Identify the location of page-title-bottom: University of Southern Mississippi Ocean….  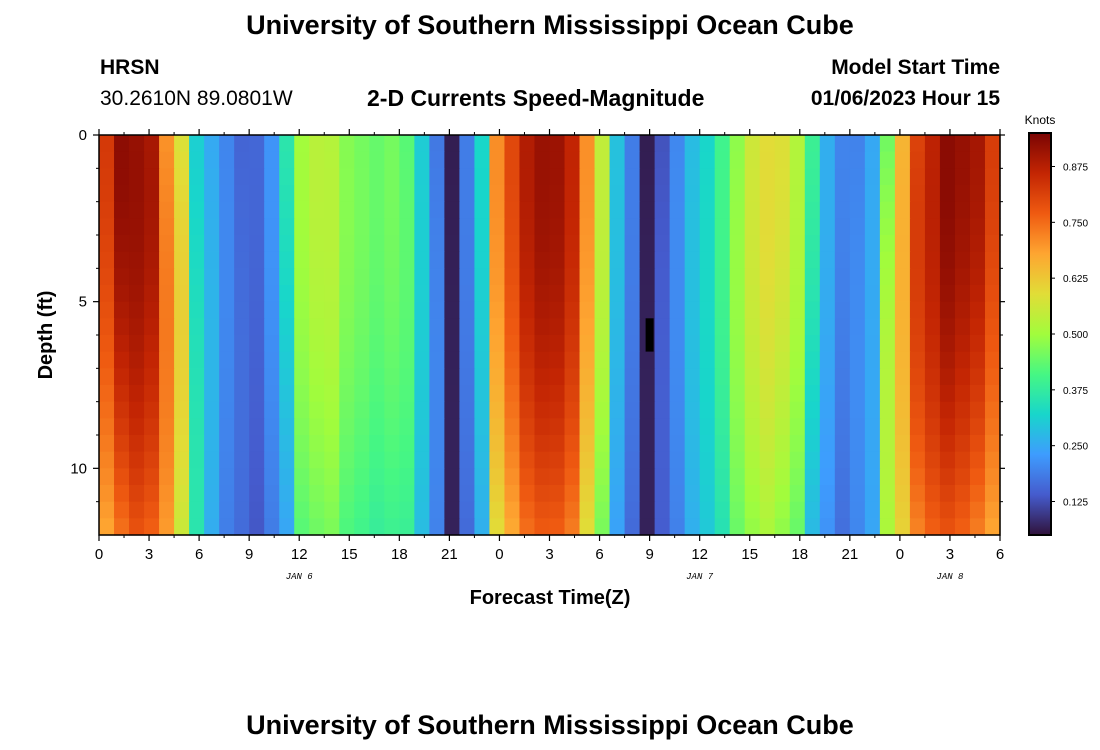
(550, 725).